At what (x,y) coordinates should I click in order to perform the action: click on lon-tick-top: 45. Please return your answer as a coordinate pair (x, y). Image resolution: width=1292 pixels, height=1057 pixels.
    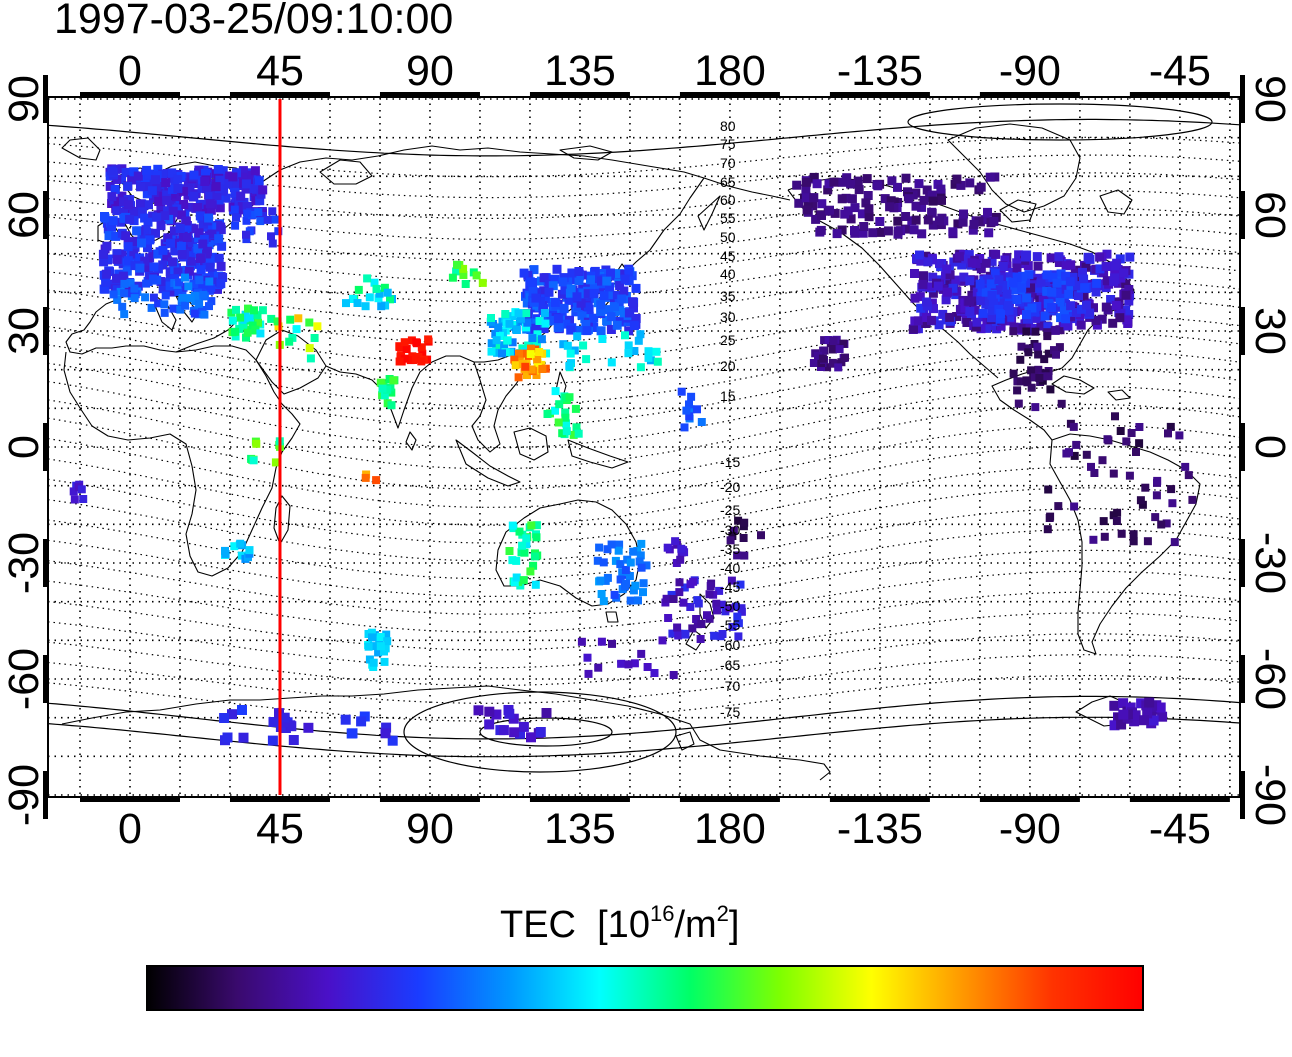
    Looking at the image, I should click on (280, 71).